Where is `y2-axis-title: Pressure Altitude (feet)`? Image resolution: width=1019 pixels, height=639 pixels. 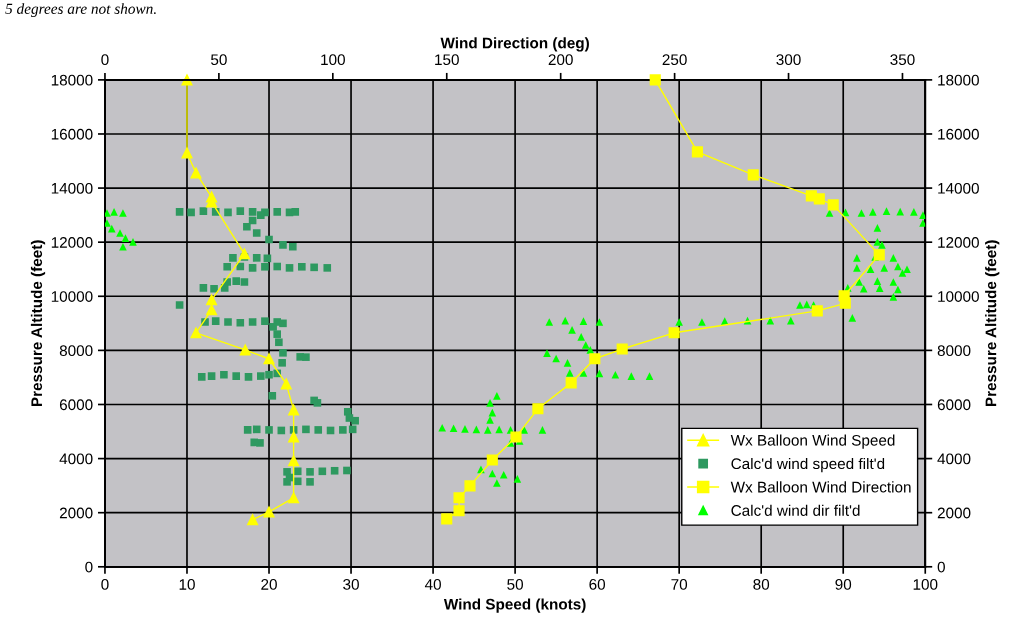 y2-axis-title: Pressure Altitude (feet) is located at coordinates (992, 323).